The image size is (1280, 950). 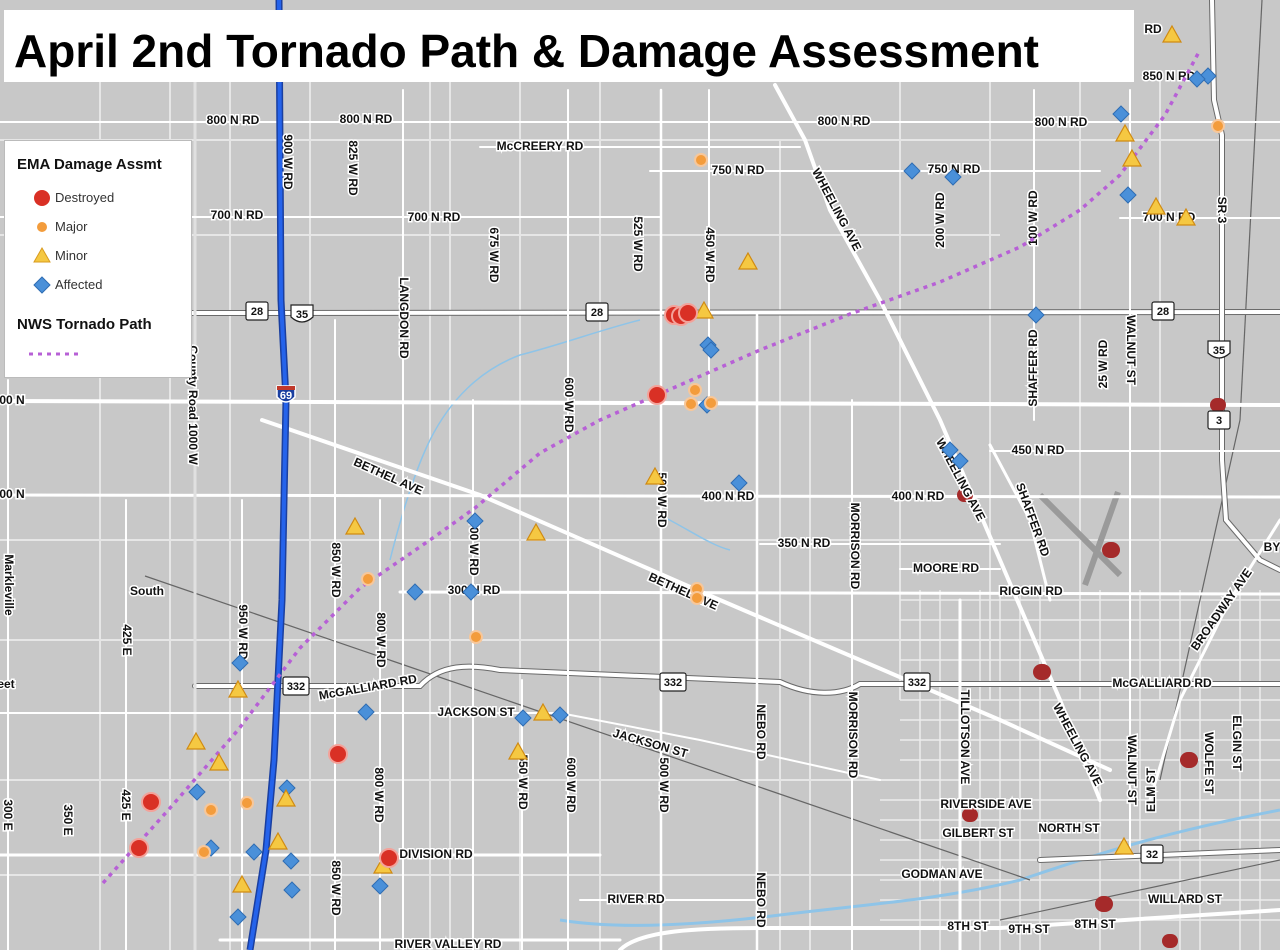 I want to click on road-label: NORTH ST, so click(x=1069, y=828).